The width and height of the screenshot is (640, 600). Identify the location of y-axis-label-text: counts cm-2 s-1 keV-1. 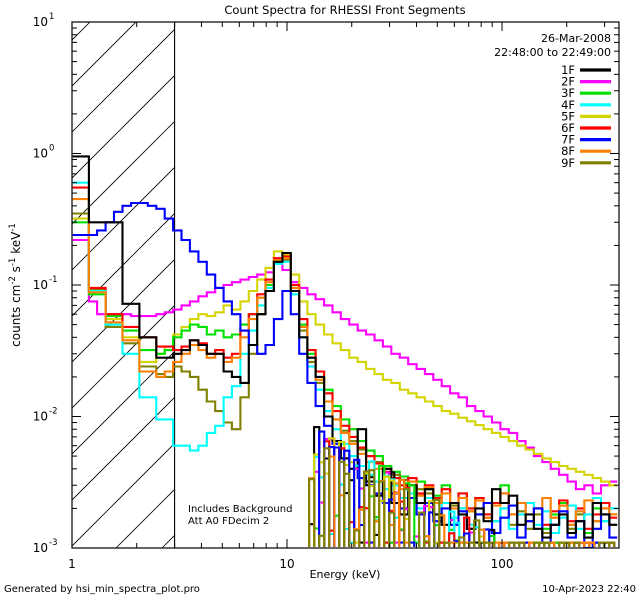
(15, 285).